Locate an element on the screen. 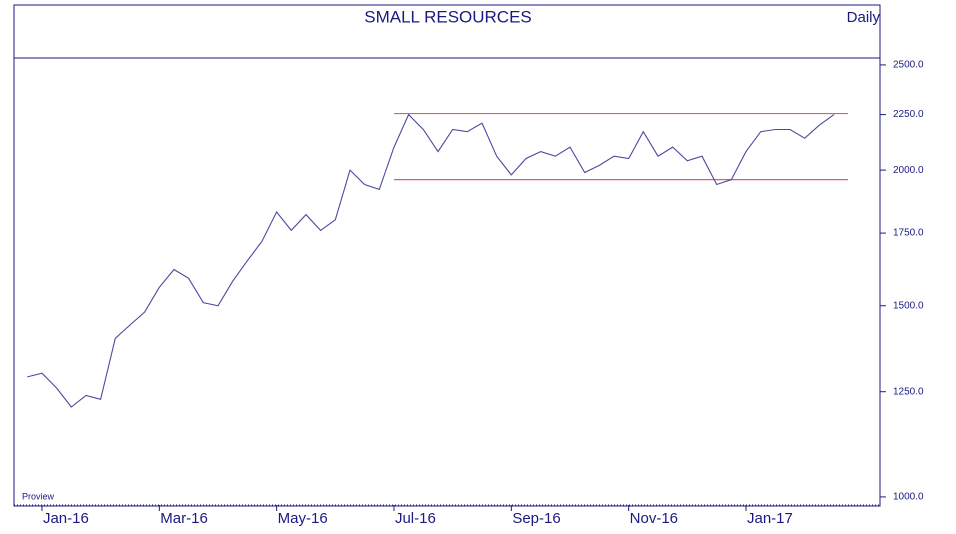  frequency-label: Daily is located at coordinates (864, 17).